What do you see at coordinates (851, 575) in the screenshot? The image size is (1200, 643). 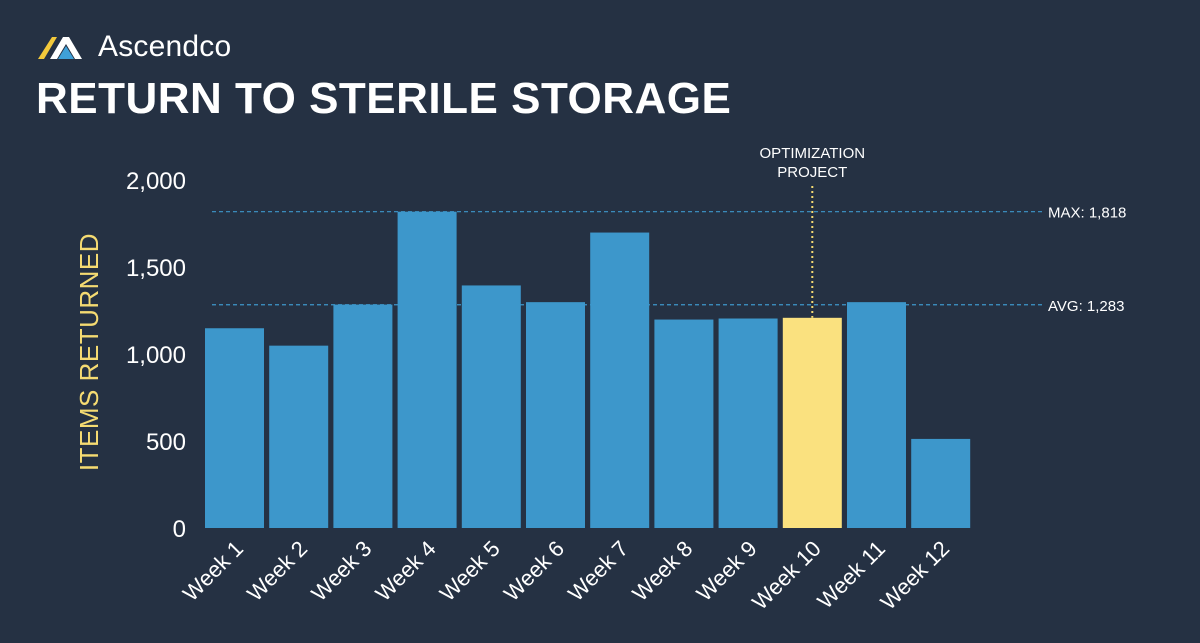 I see `x-tick-label: Week 11` at bounding box center [851, 575].